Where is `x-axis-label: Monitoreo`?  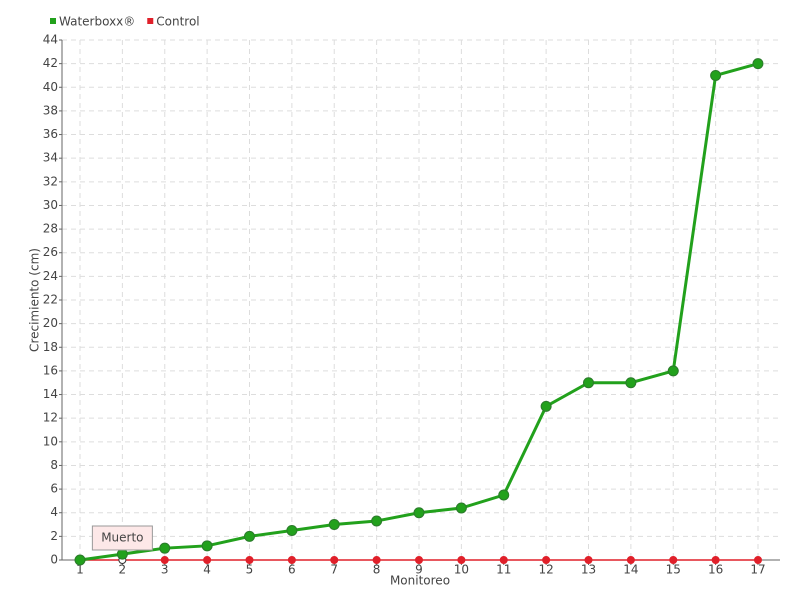
x-axis-label: Monitoreo is located at coordinates (420, 581).